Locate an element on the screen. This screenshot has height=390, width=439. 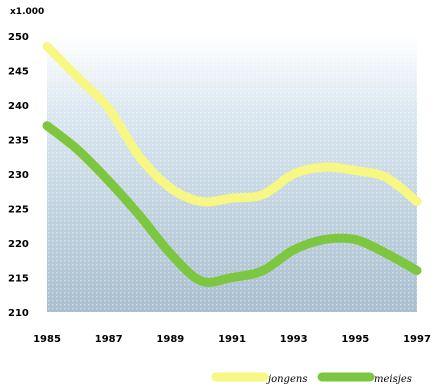
legend: jongens meisjes is located at coordinates (311, 378).